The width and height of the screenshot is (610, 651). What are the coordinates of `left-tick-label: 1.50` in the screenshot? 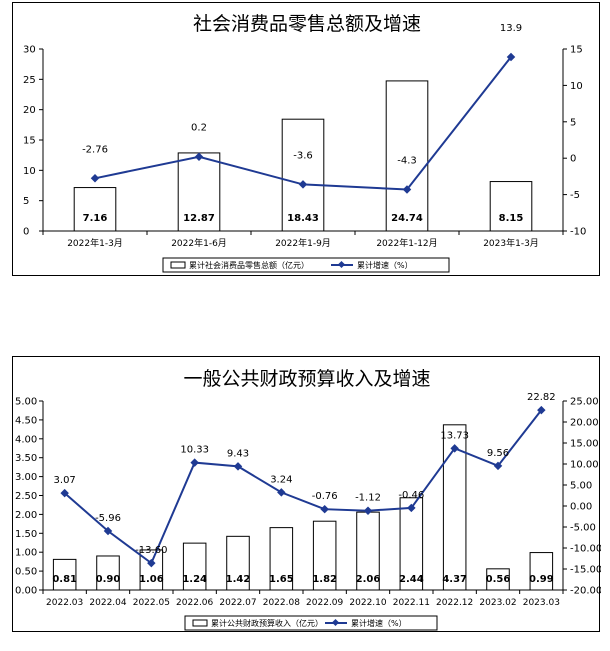 It's located at (26, 534).